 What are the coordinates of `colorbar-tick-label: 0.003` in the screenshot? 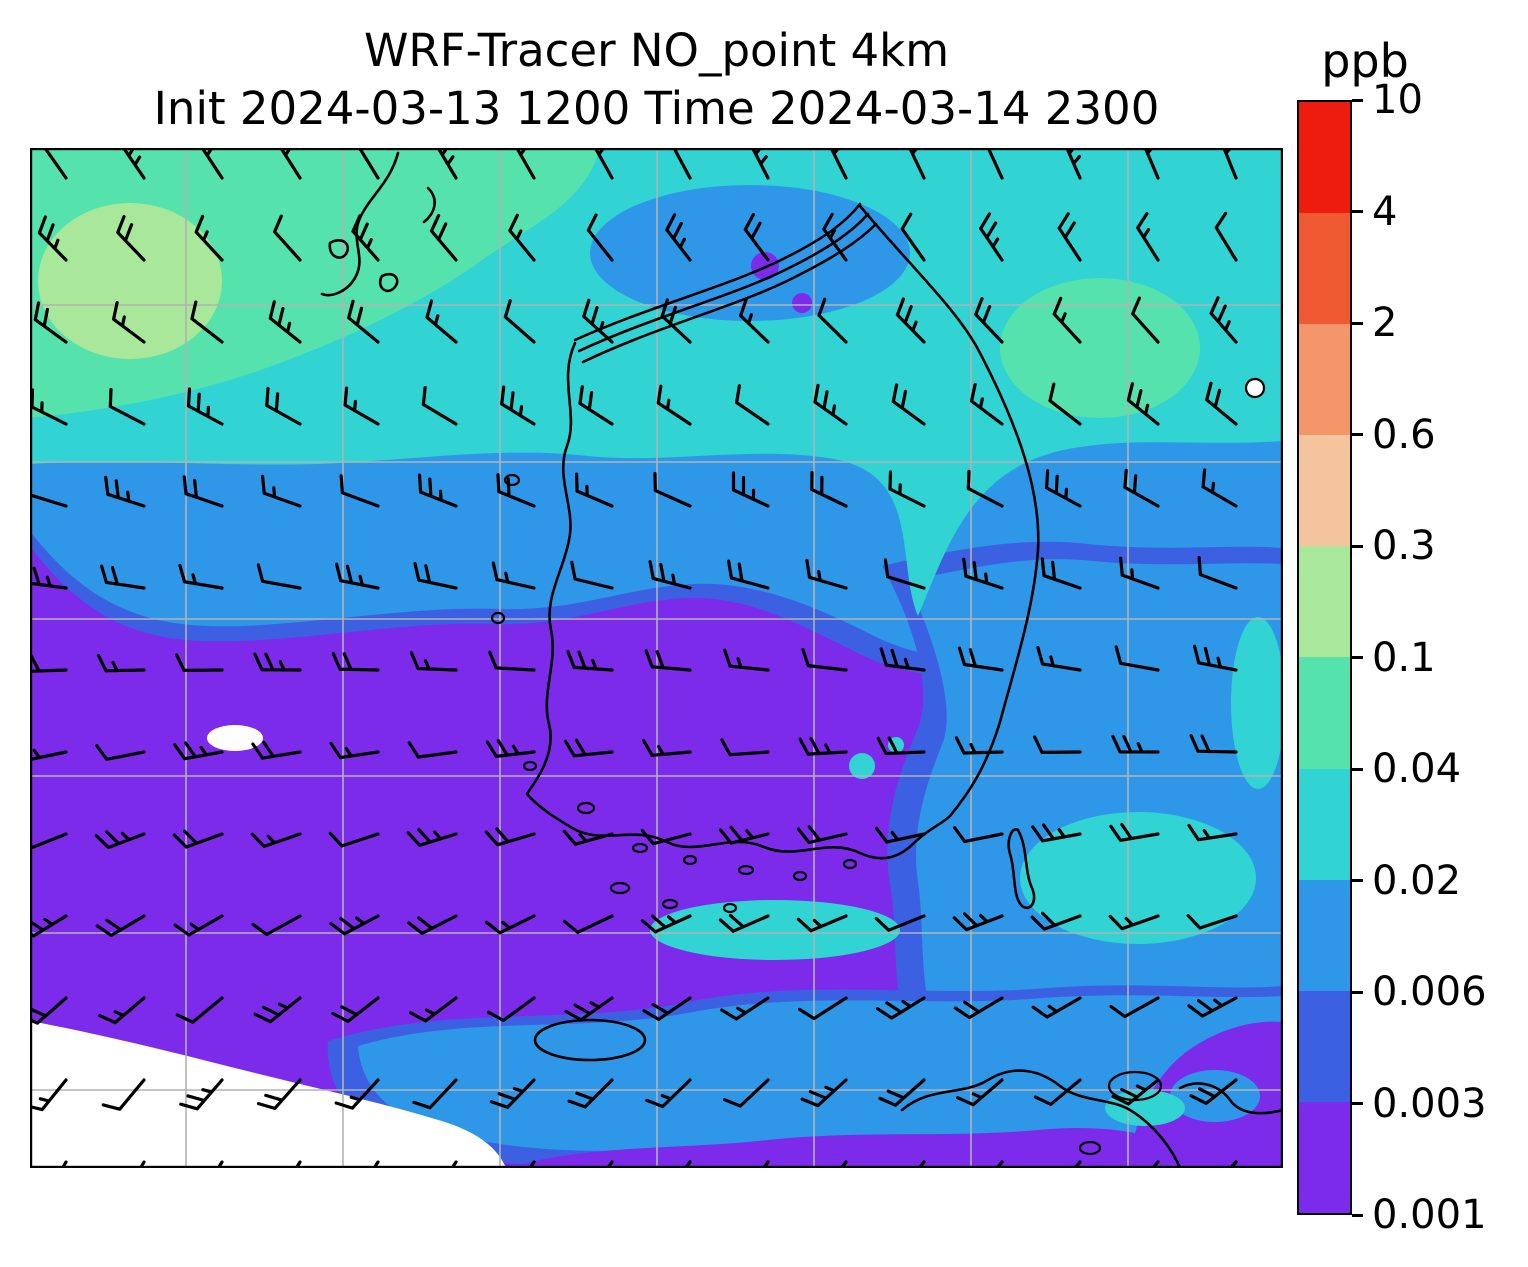 It's located at (1429, 1103).